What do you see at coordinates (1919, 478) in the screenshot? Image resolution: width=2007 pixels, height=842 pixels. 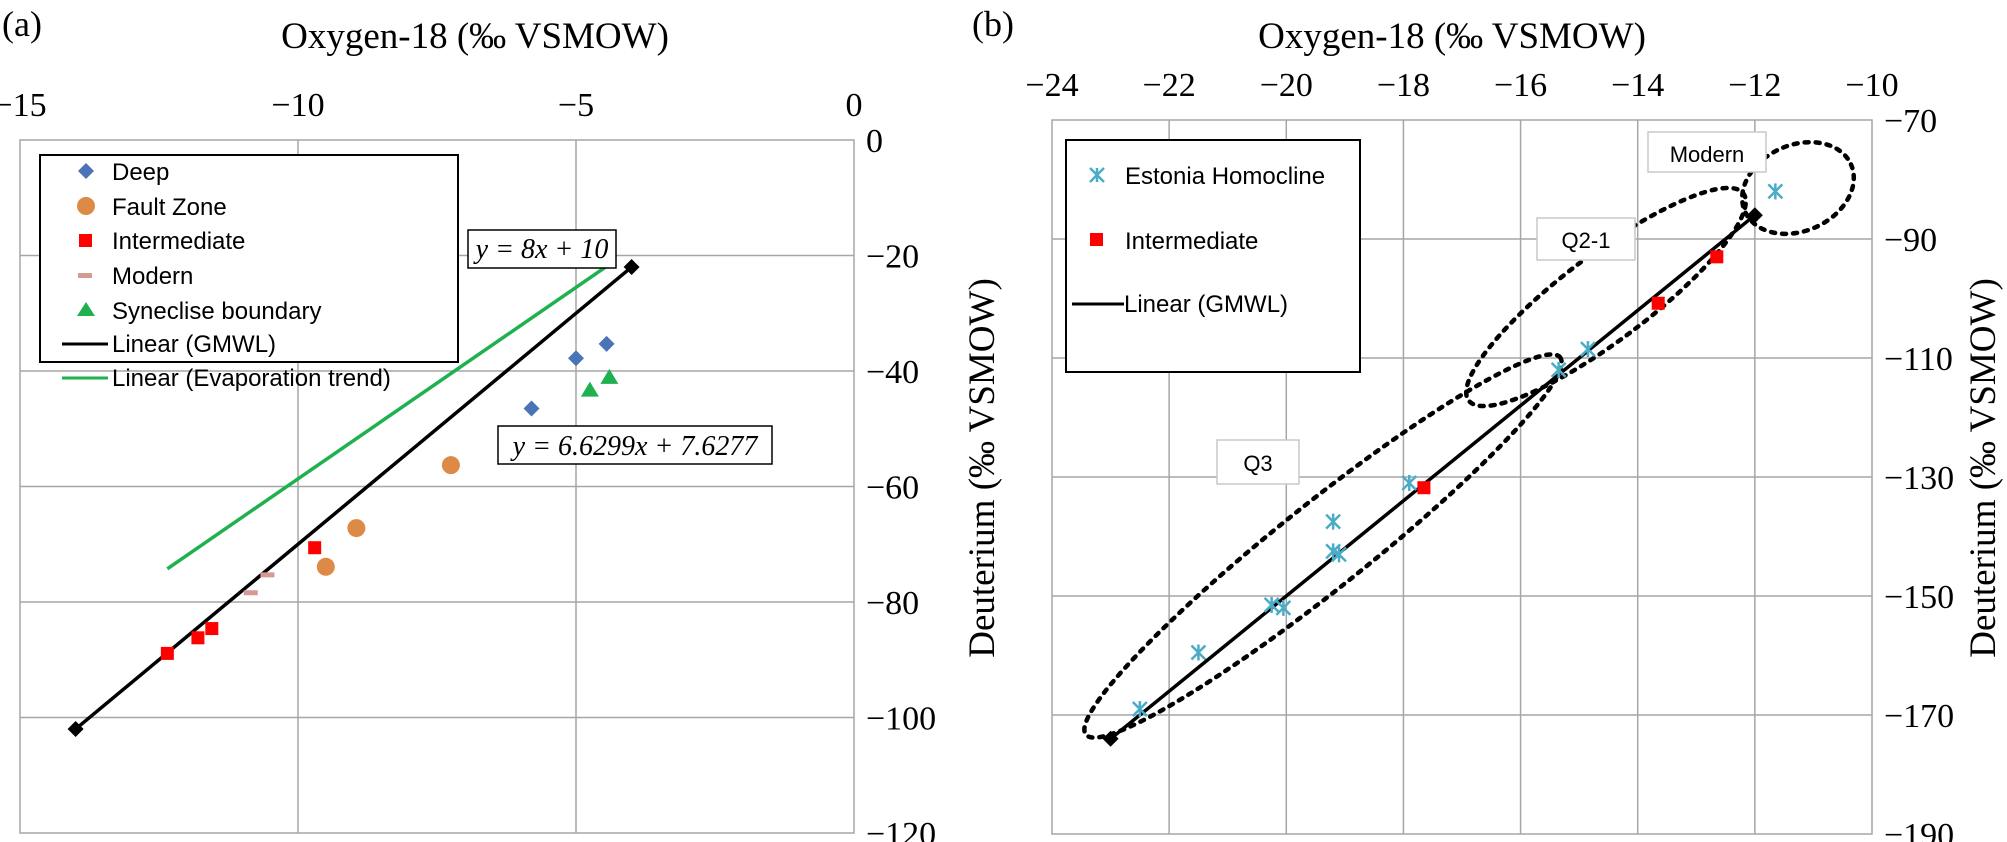 I see `panel-b-y-tick-label: −130` at bounding box center [1919, 478].